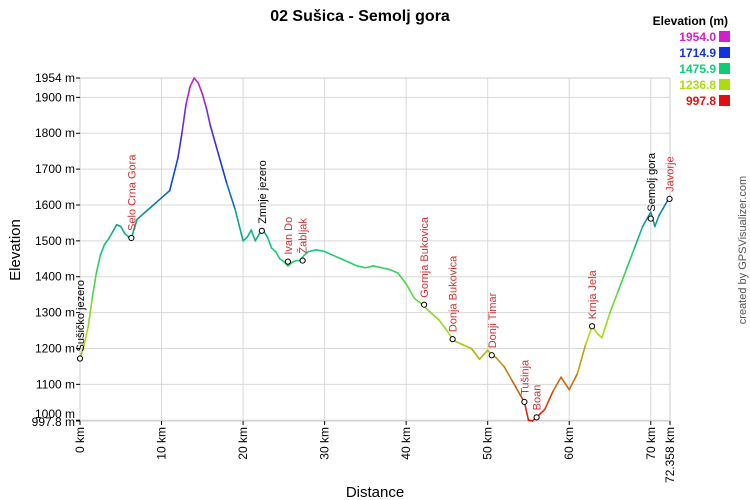 The width and height of the screenshot is (750, 500). What do you see at coordinates (697, 69) in the screenshot?
I see `legend-label: 1475.9` at bounding box center [697, 69].